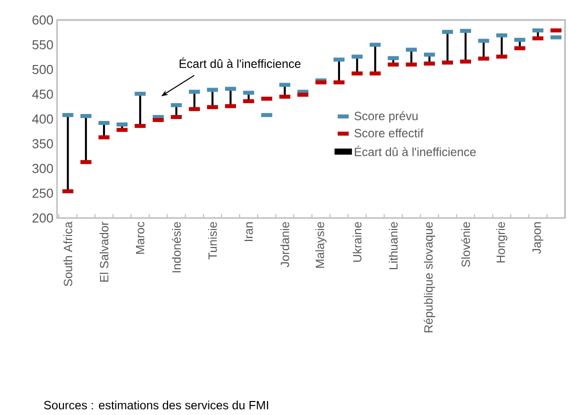 The width and height of the screenshot is (568, 415). What do you see at coordinates (538, 238) in the screenshot?
I see `x-tick-label: Japon` at bounding box center [538, 238].